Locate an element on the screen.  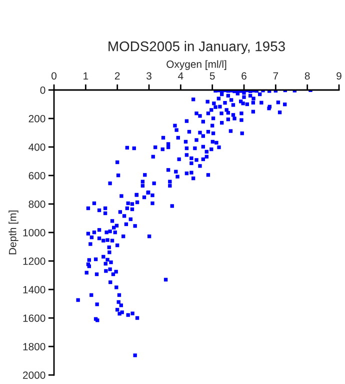
y-tick-label: 1400 is located at coordinates (34, 290).